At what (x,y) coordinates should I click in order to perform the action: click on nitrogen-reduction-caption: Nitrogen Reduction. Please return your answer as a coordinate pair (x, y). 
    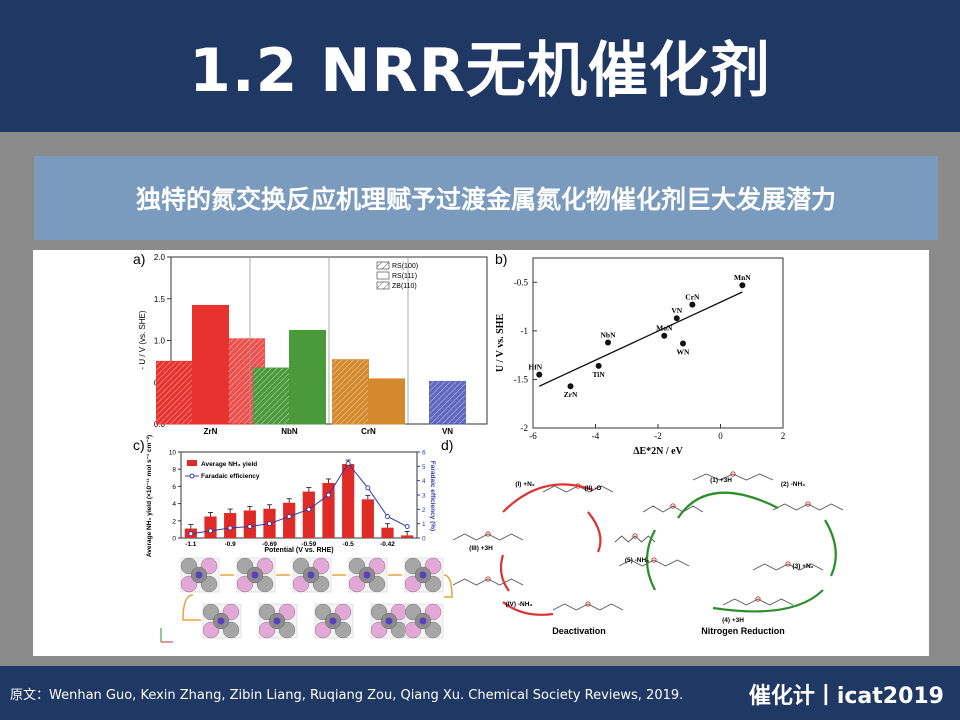
    Looking at the image, I should click on (743, 631).